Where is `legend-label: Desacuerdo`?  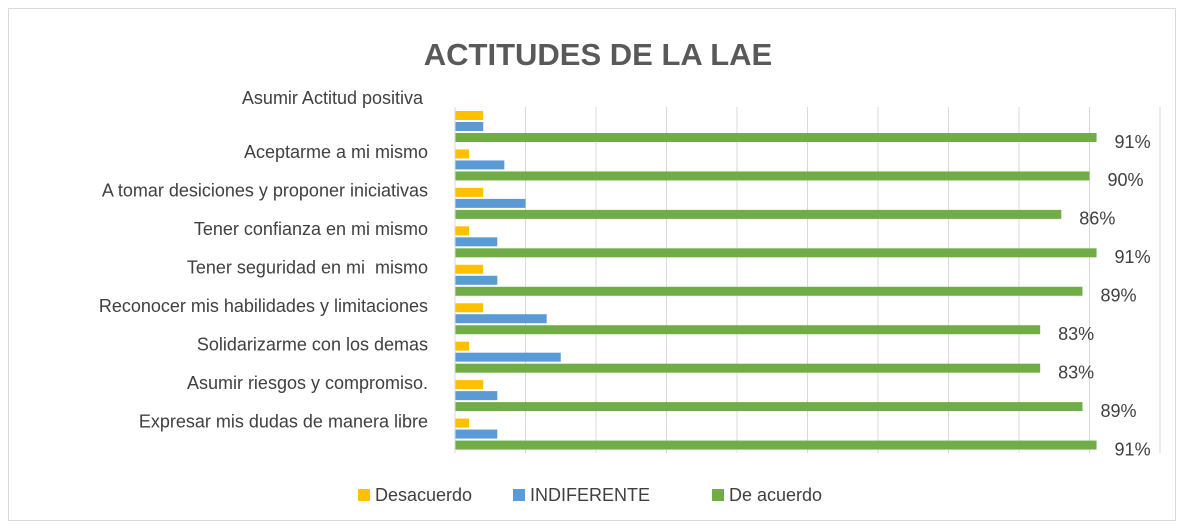 legend-label: Desacuerdo is located at coordinates (423, 495).